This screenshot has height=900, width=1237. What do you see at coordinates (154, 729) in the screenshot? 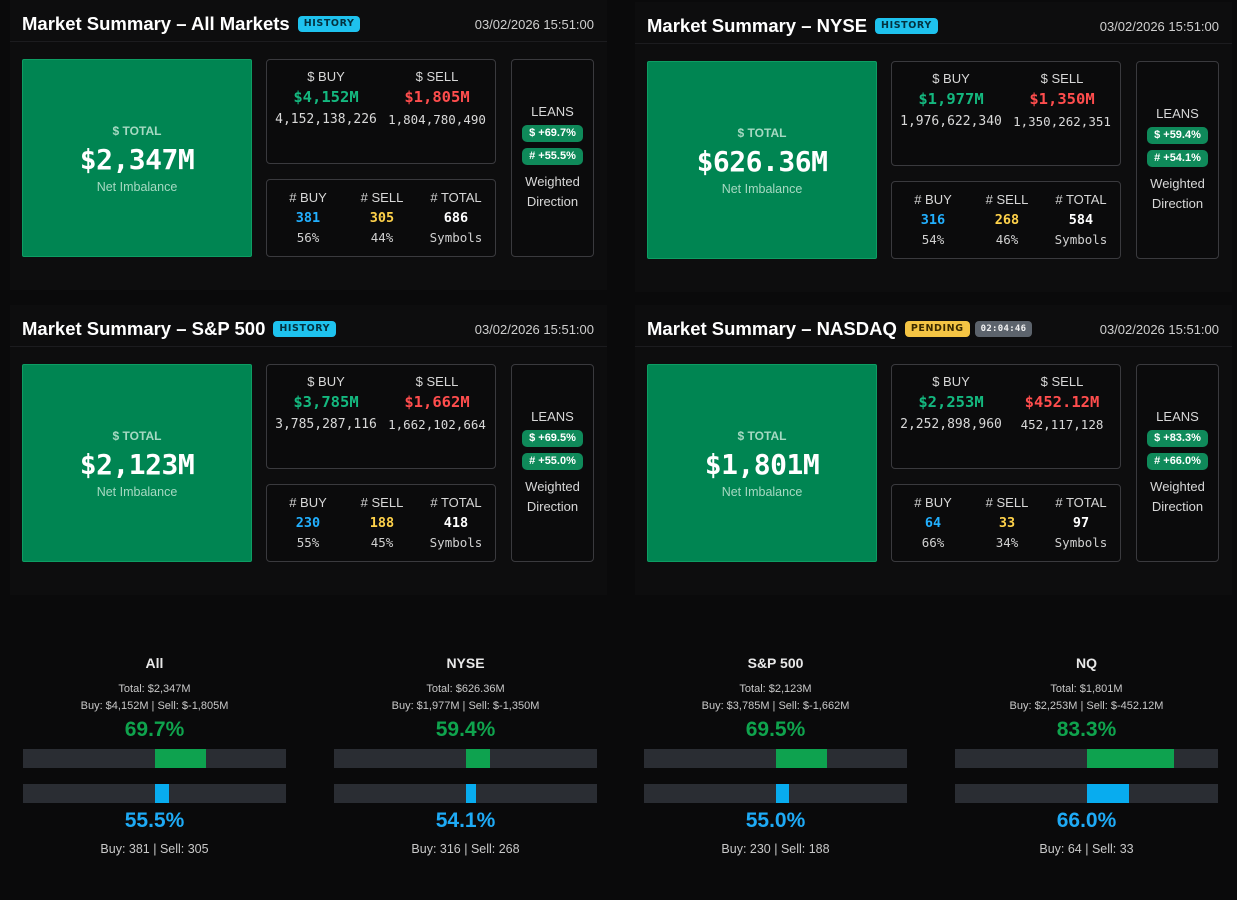
I see `dollar-lean-pct: 69.7%` at bounding box center [154, 729].